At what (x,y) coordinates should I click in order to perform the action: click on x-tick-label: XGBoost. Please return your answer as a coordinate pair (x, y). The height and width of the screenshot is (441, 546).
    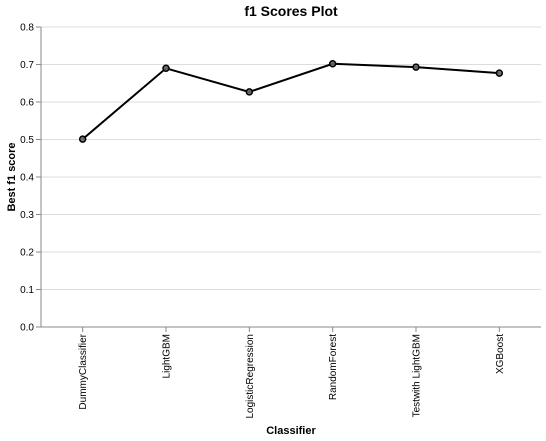
    Looking at the image, I should click on (500, 354).